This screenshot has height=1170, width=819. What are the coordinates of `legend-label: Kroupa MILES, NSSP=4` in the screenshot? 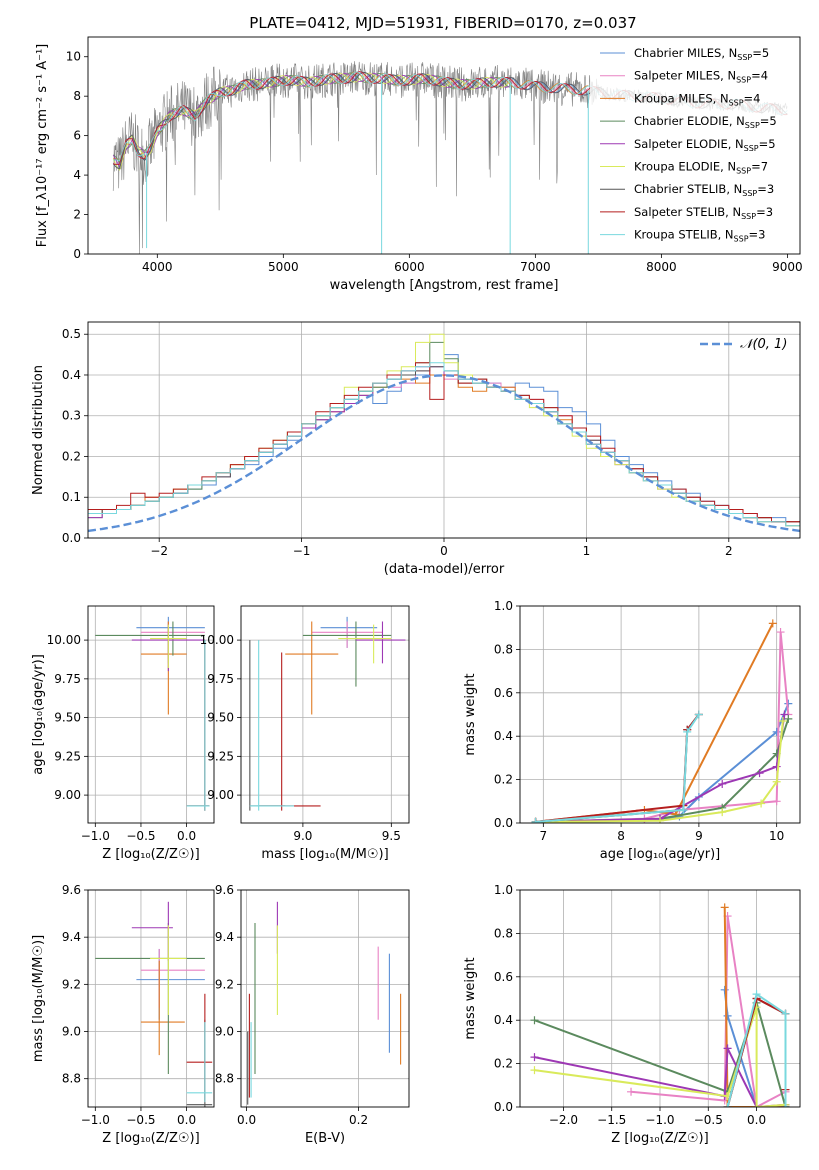 It's located at (697, 99).